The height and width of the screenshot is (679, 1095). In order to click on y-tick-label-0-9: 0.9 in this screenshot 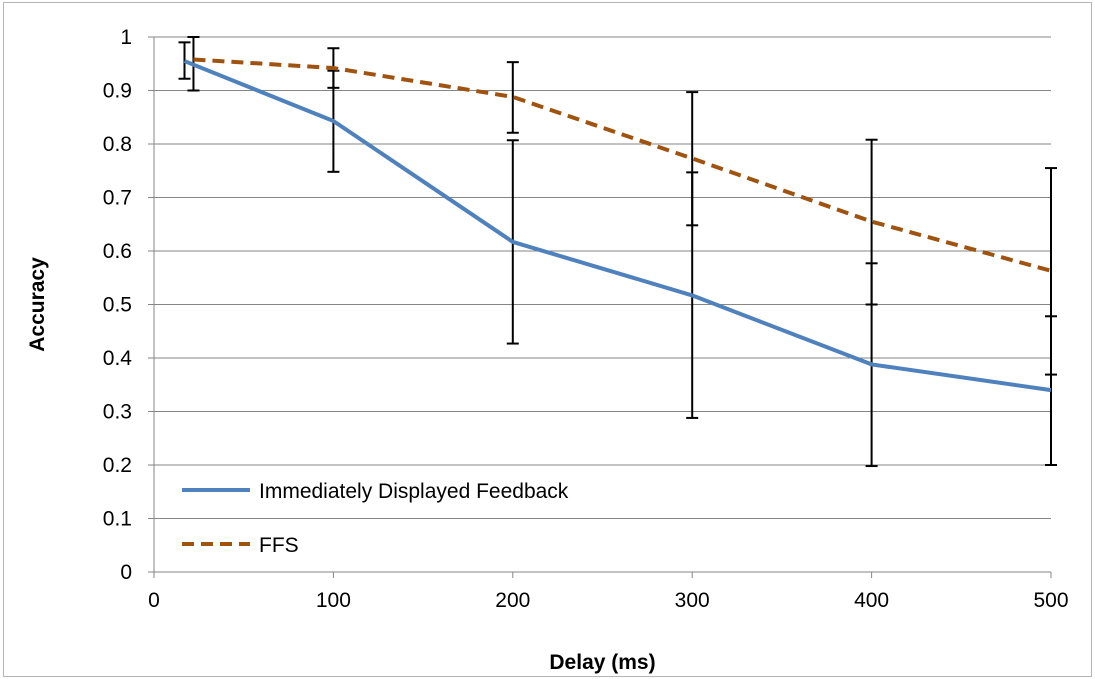, I will do `click(117, 91)`.